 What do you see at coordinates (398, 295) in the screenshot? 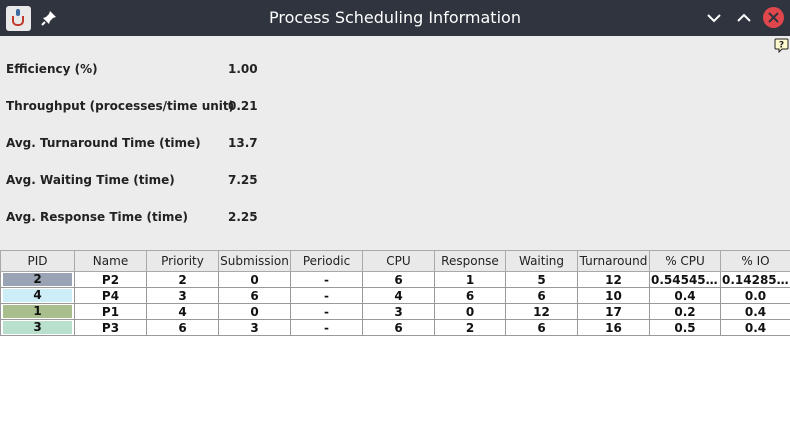
I see `cpu-cell: 4` at bounding box center [398, 295].